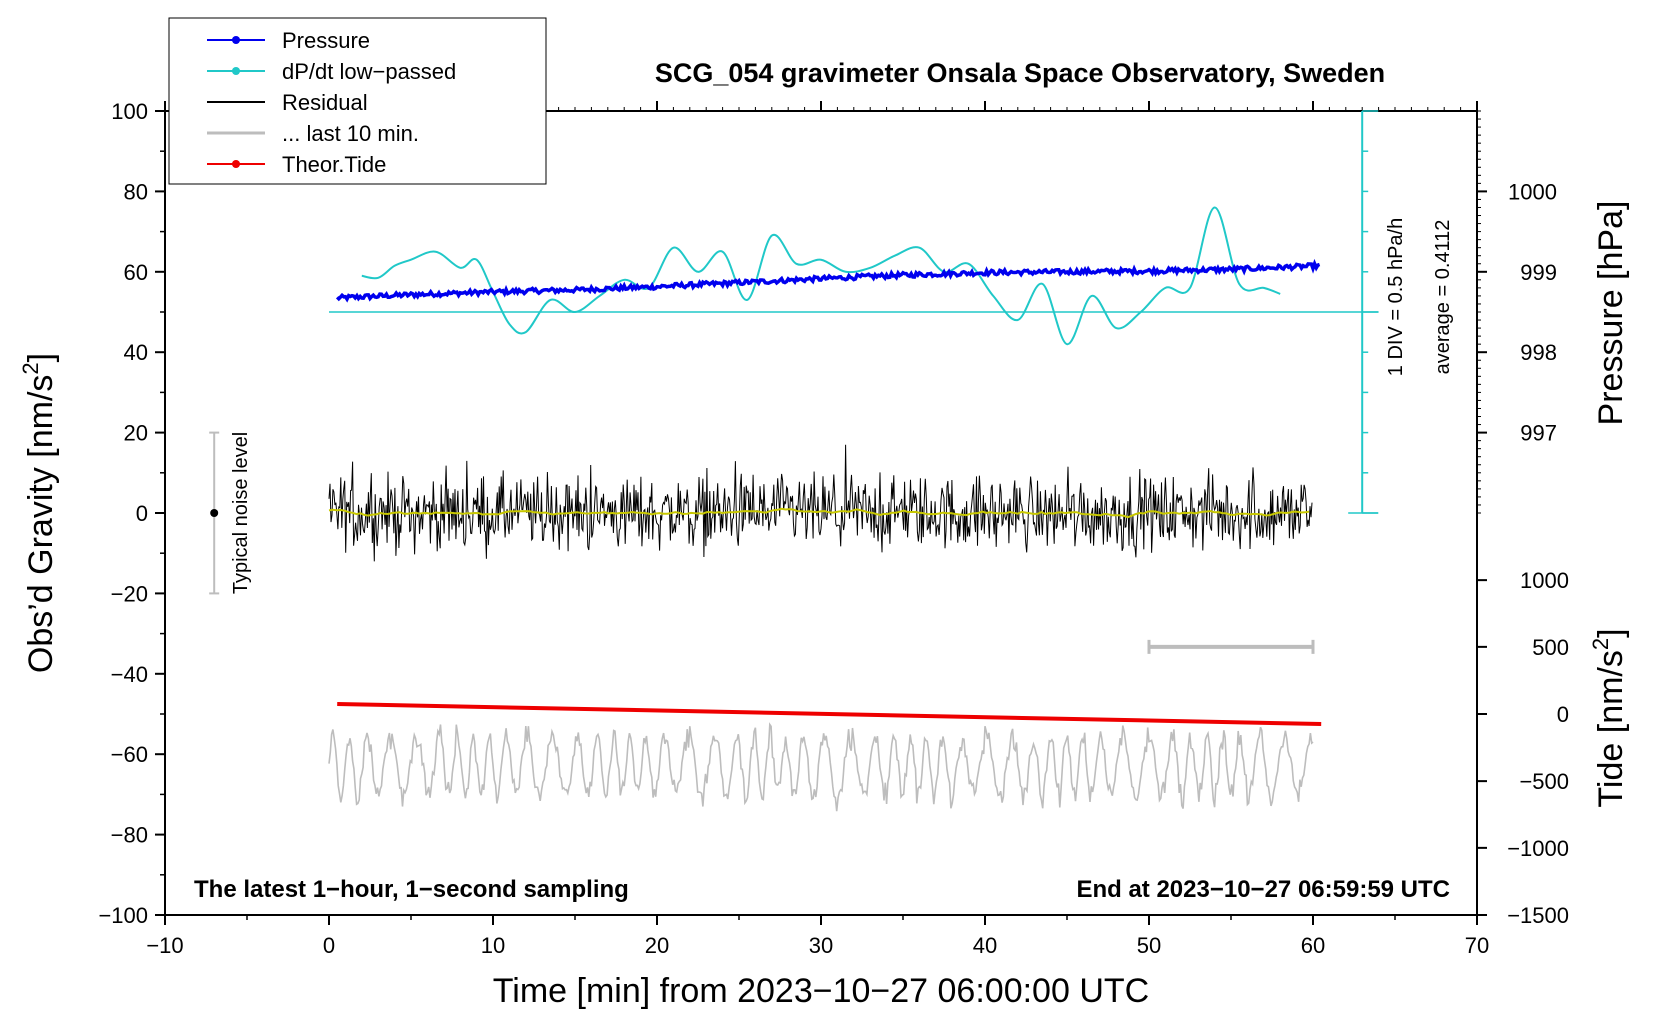 The image size is (1660, 1020). I want to click on tide-axis-ticks: 1000 500 0 −500 −1000 −1500, so click(1523, 748).